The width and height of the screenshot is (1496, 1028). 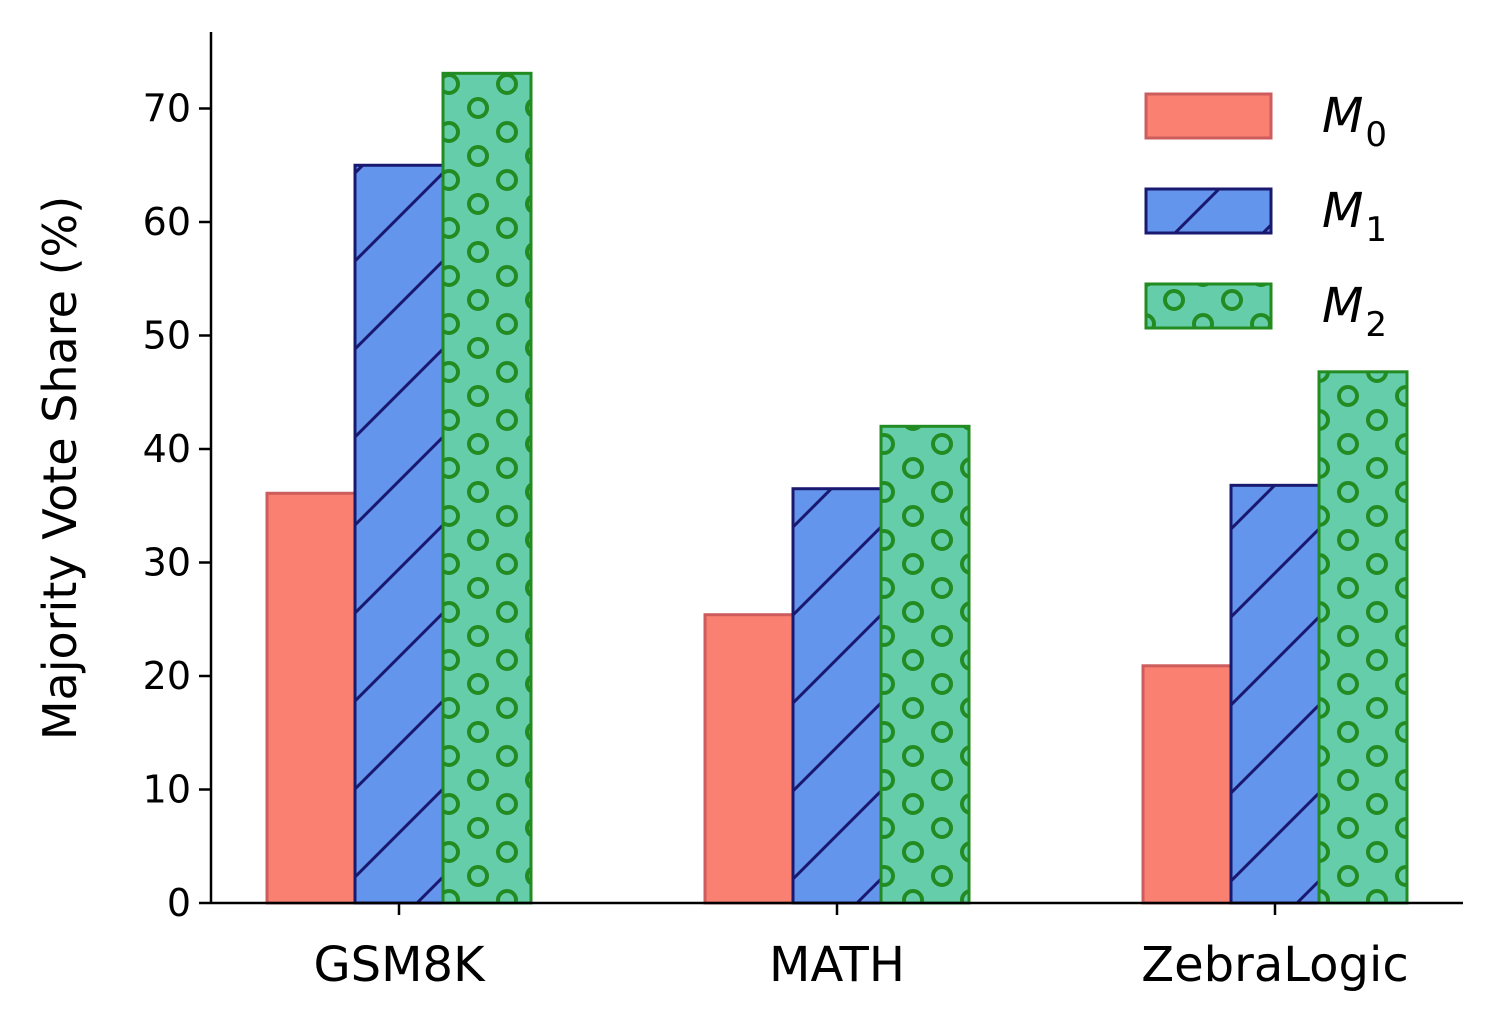 What do you see at coordinates (837, 965) in the screenshot?
I see `x-tick-label-math: MATH` at bounding box center [837, 965].